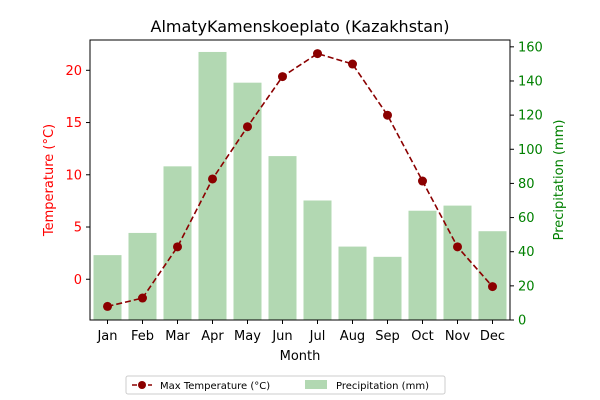 This screenshot has width=600, height=400. I want to click on y-right-tick-label: 100, so click(530, 150).